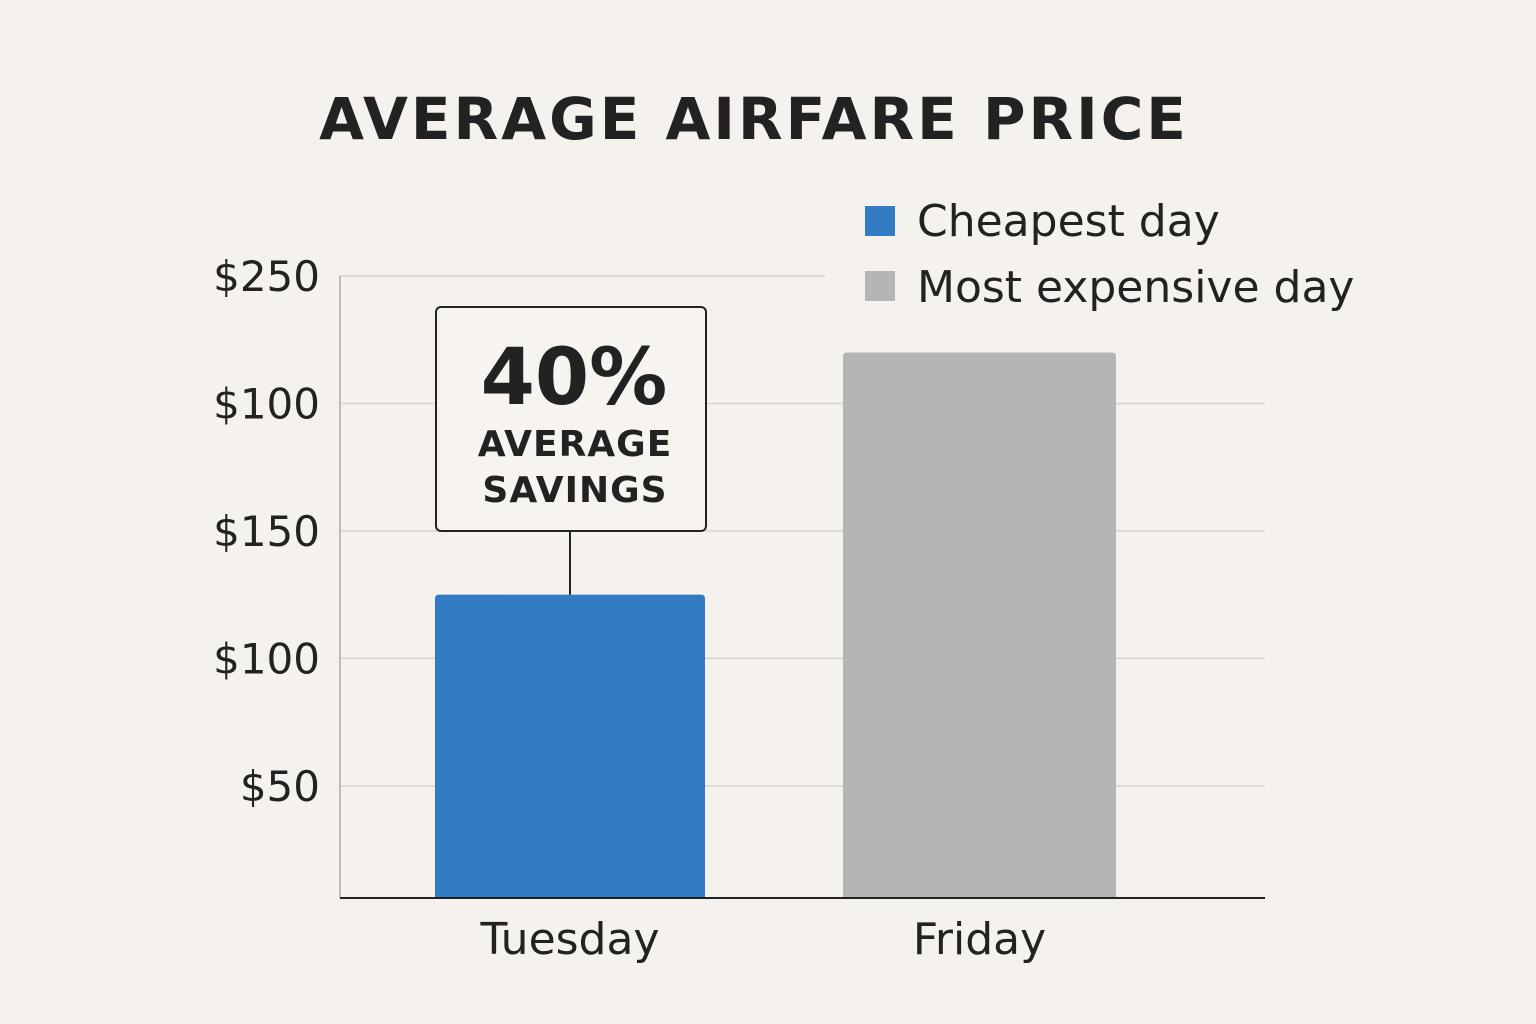 The image size is (1536, 1024). I want to click on x-tick-label: Tuesday, so click(569, 939).